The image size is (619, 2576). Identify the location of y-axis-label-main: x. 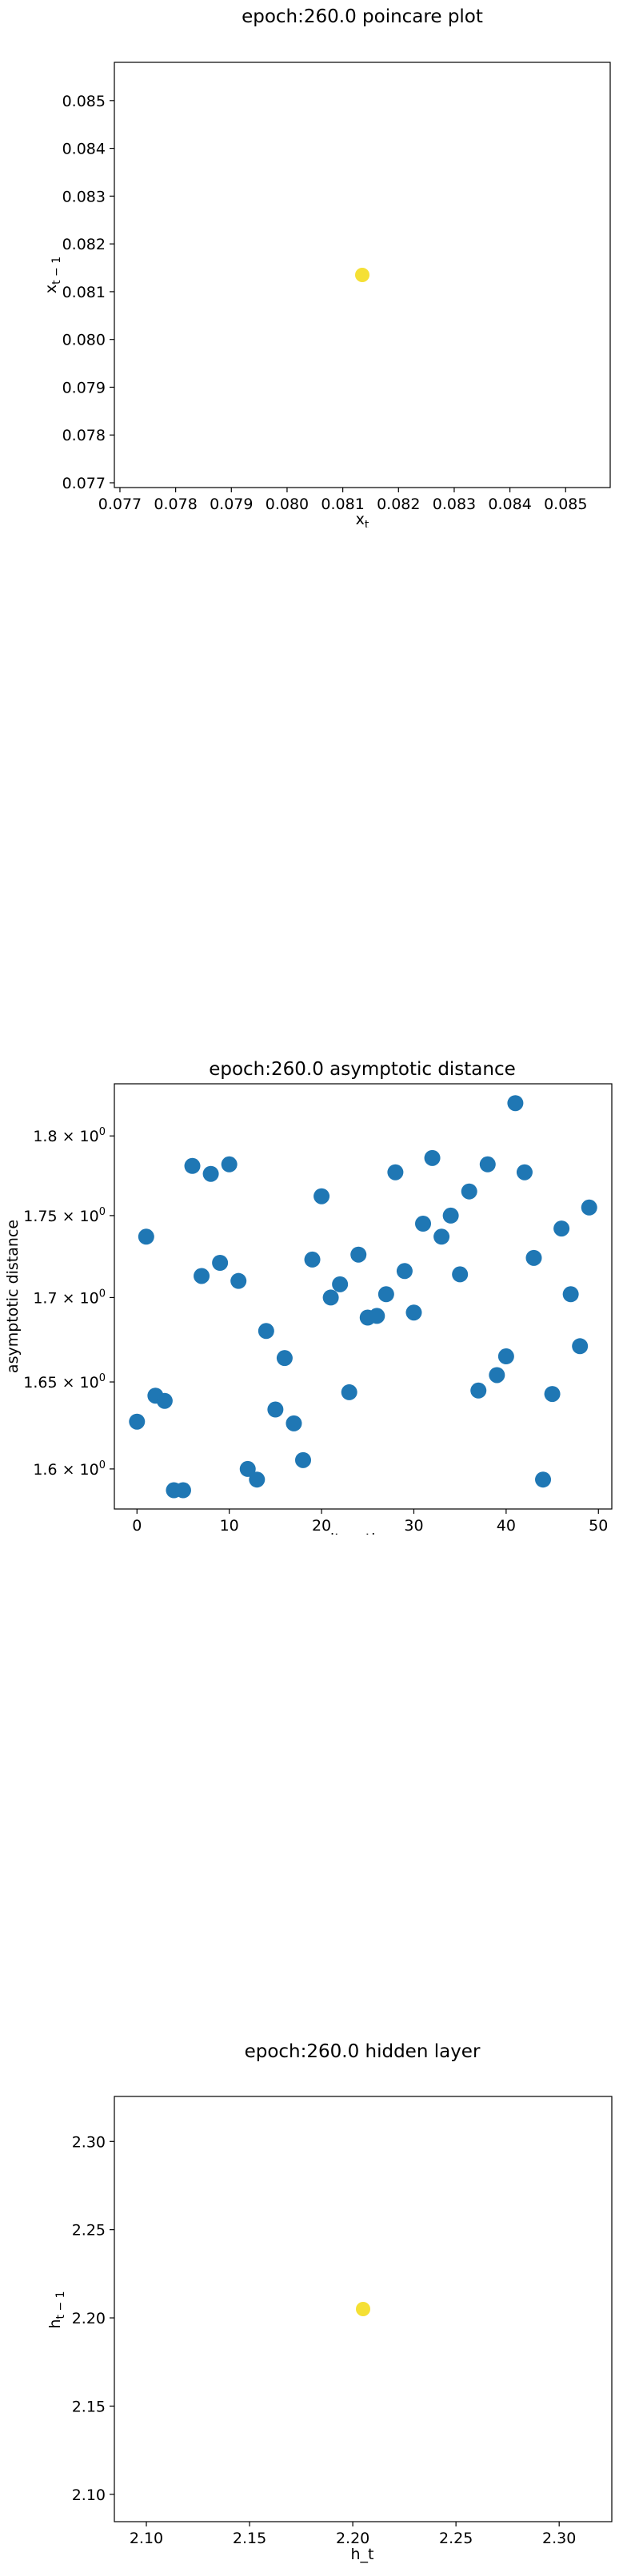
(51, 289).